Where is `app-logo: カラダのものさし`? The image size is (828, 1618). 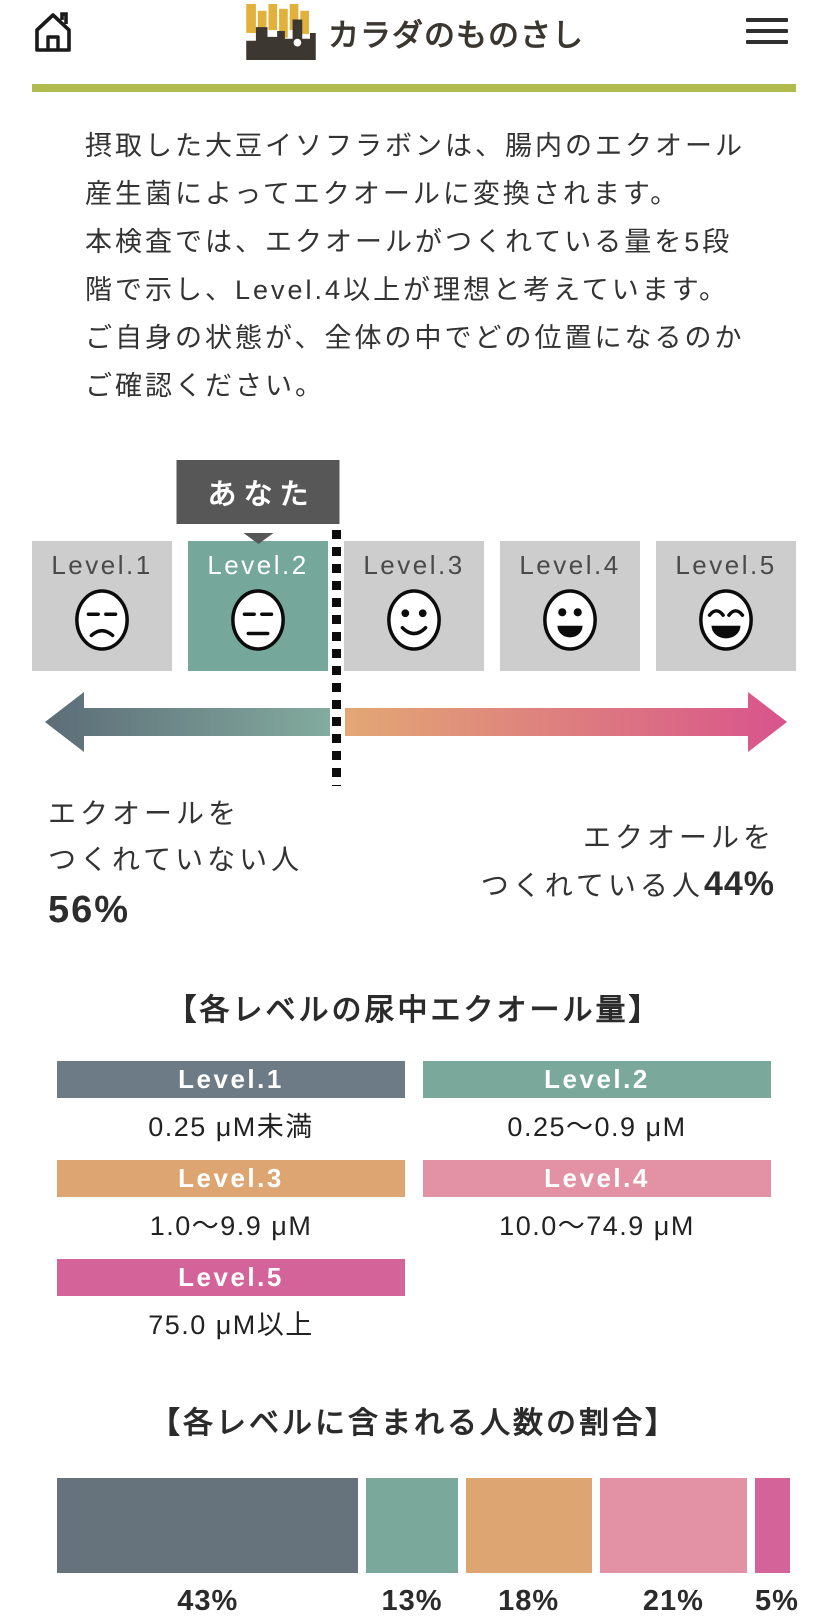 app-logo: カラダのものさし is located at coordinates (414, 32).